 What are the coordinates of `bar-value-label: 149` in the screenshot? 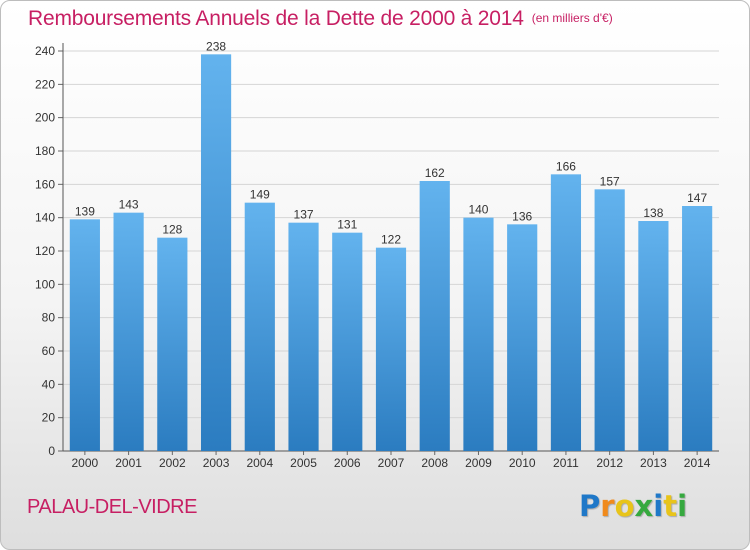 It's located at (260, 195).